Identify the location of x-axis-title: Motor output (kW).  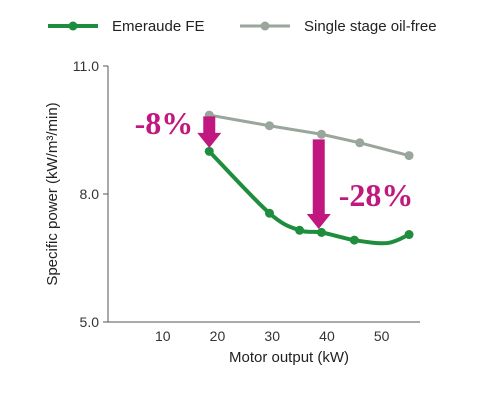
(289, 357).